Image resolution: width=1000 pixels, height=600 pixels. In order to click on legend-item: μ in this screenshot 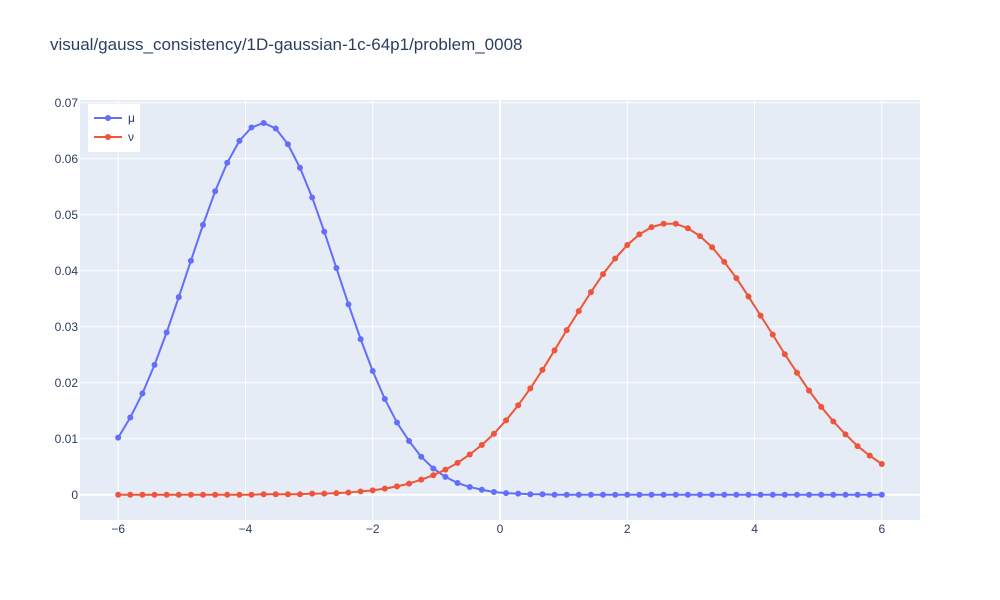, I will do `click(114, 118)`.